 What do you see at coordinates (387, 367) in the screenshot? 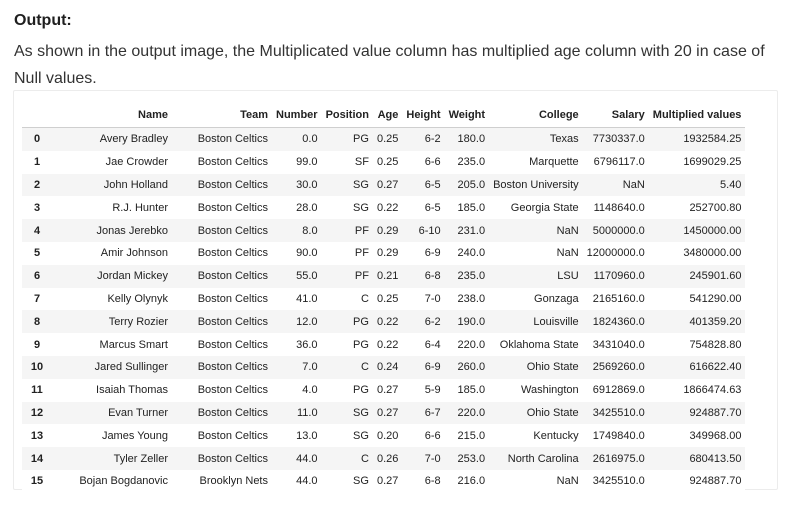
I see `table-cell: 0.24` at bounding box center [387, 367].